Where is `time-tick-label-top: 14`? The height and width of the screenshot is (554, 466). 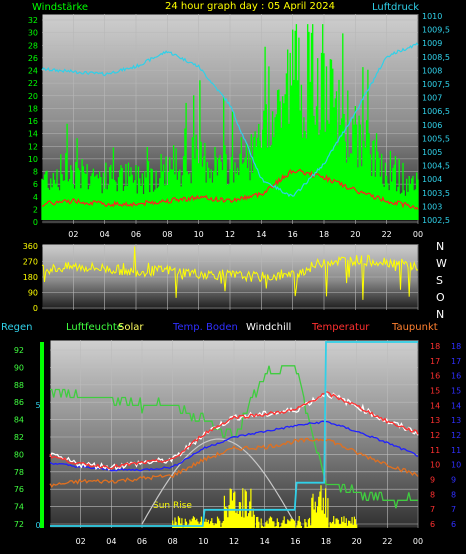
time-tick-label-top: 14 is located at coordinates (261, 234).